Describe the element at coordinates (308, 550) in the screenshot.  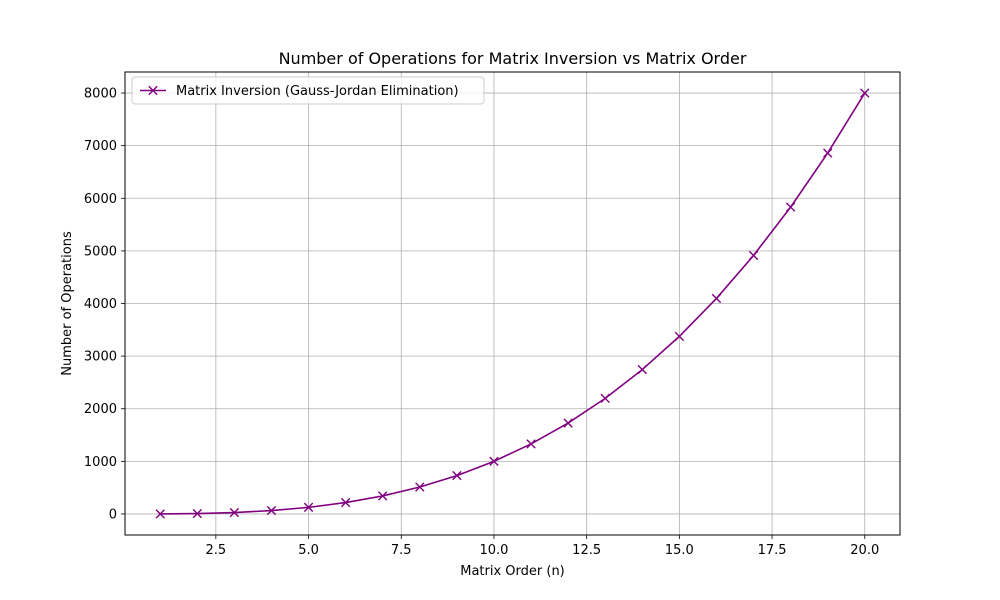
I see `x-tick-label: 5.0` at that location.